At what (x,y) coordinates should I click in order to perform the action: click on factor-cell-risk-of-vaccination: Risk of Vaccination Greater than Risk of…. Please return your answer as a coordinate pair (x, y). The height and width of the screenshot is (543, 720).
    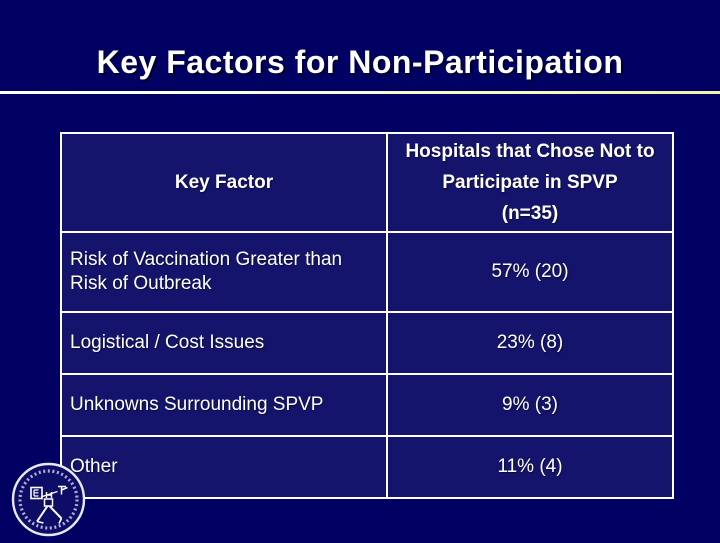
    Looking at the image, I should click on (224, 272).